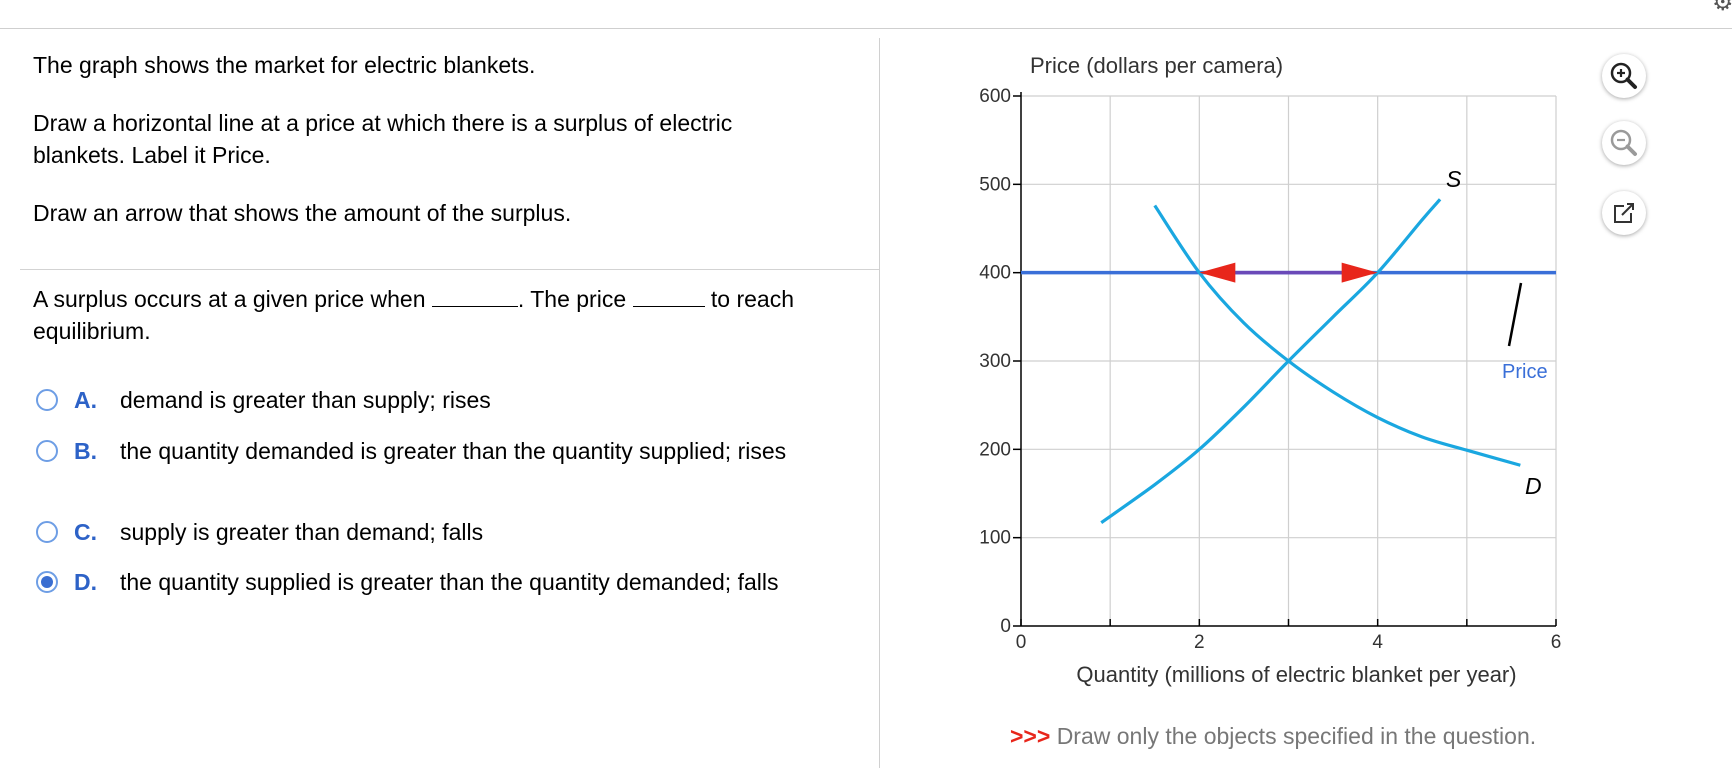  I want to click on x-tick-label: 6, so click(1556, 642).